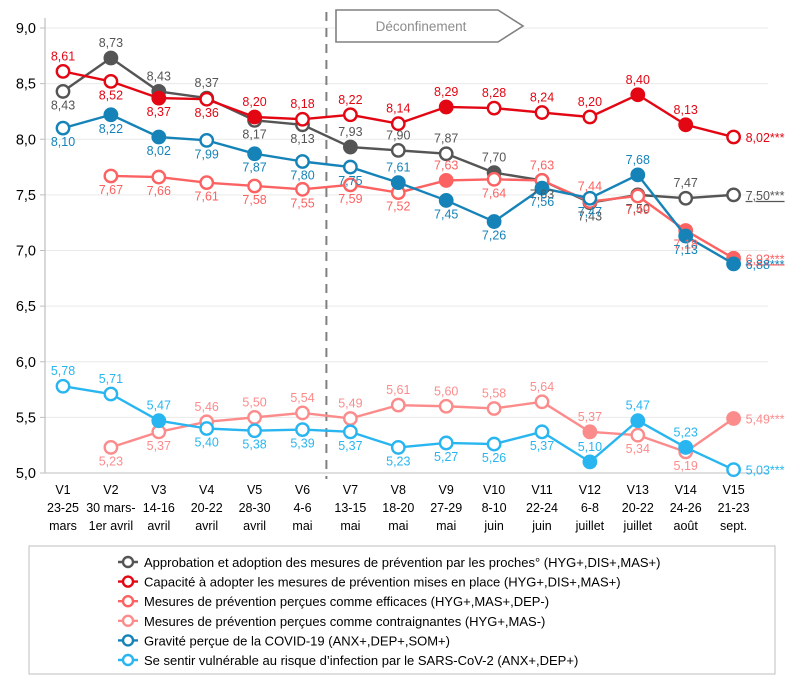 This screenshot has height=683, width=804. Describe the element at coordinates (638, 490) in the screenshot. I see `x-axis-category: V13` at that location.